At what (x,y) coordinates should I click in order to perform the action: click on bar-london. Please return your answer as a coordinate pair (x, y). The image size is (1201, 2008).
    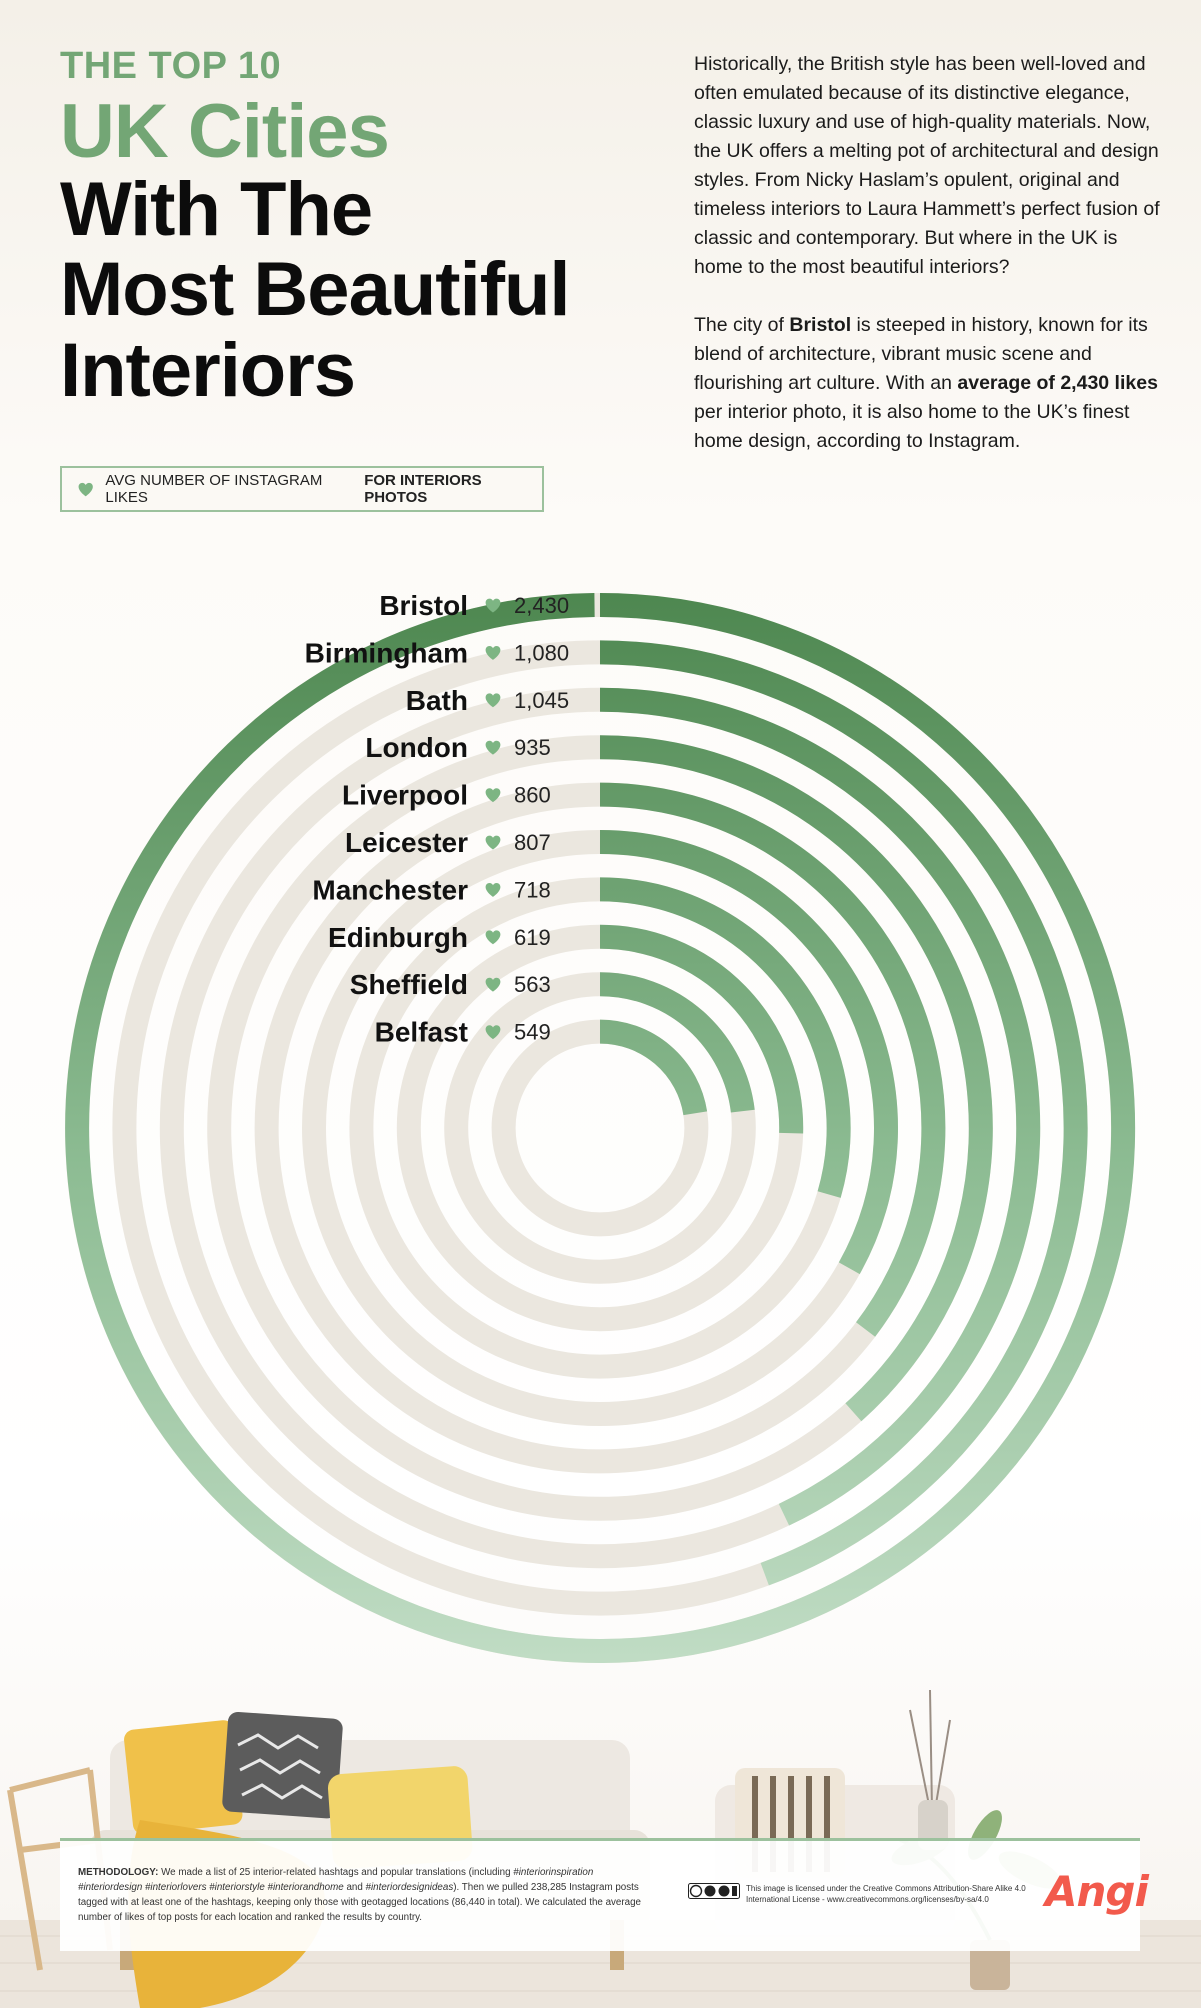
    Looking at the image, I should click on (796, 1078).